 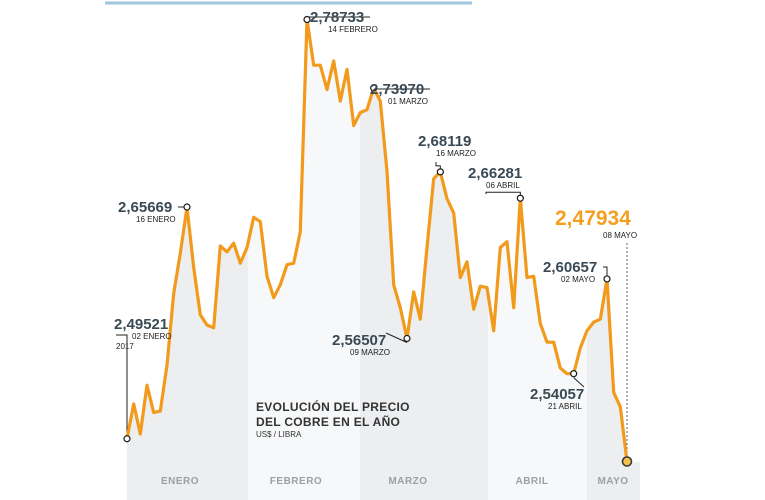 What do you see at coordinates (408, 101) in the screenshot?
I see `annotation-date: 01 MARZO` at bounding box center [408, 101].